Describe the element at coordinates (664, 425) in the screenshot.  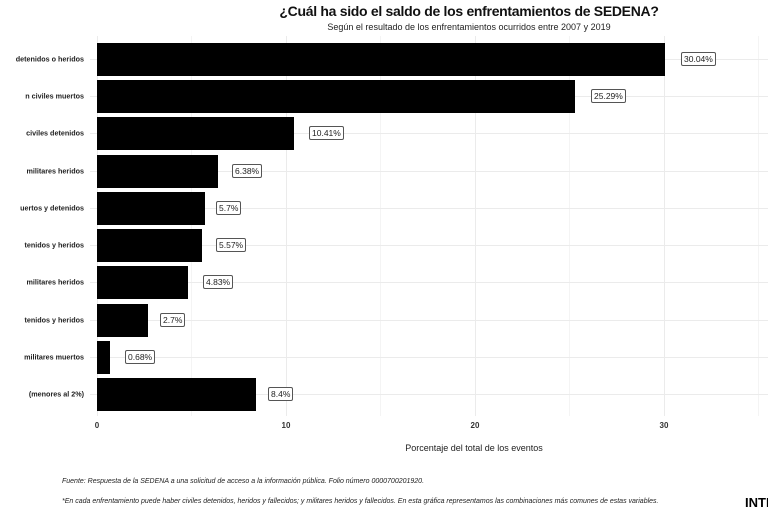
I see `x-tick-label: 30` at that location.